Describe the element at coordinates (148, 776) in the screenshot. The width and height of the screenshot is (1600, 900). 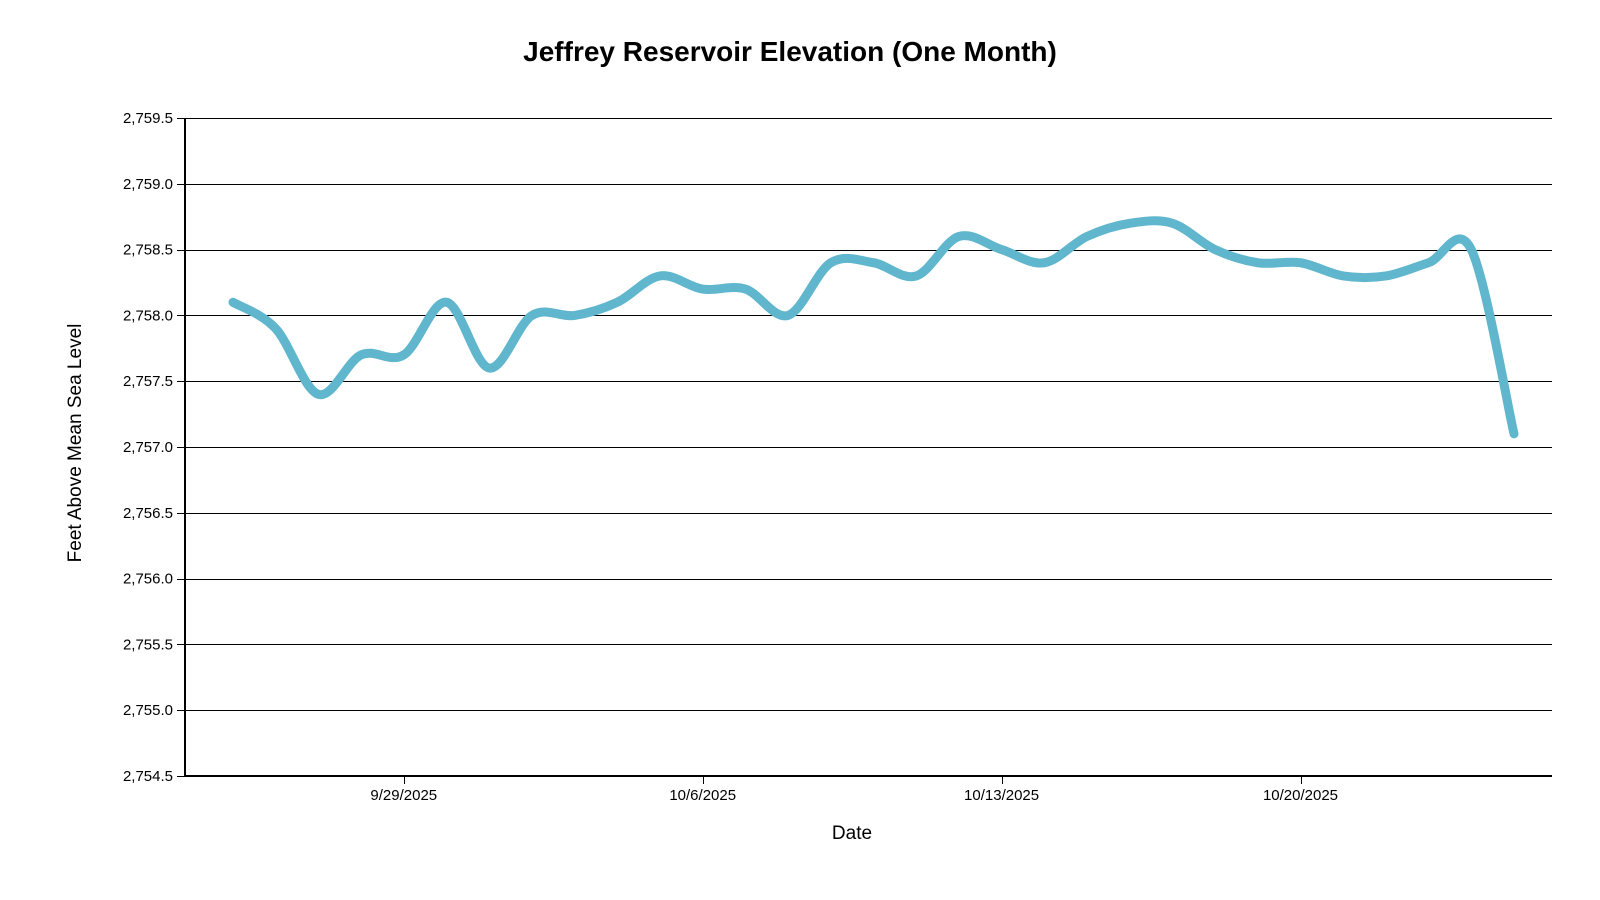
I see `y-tick-label: 2,754.5` at that location.